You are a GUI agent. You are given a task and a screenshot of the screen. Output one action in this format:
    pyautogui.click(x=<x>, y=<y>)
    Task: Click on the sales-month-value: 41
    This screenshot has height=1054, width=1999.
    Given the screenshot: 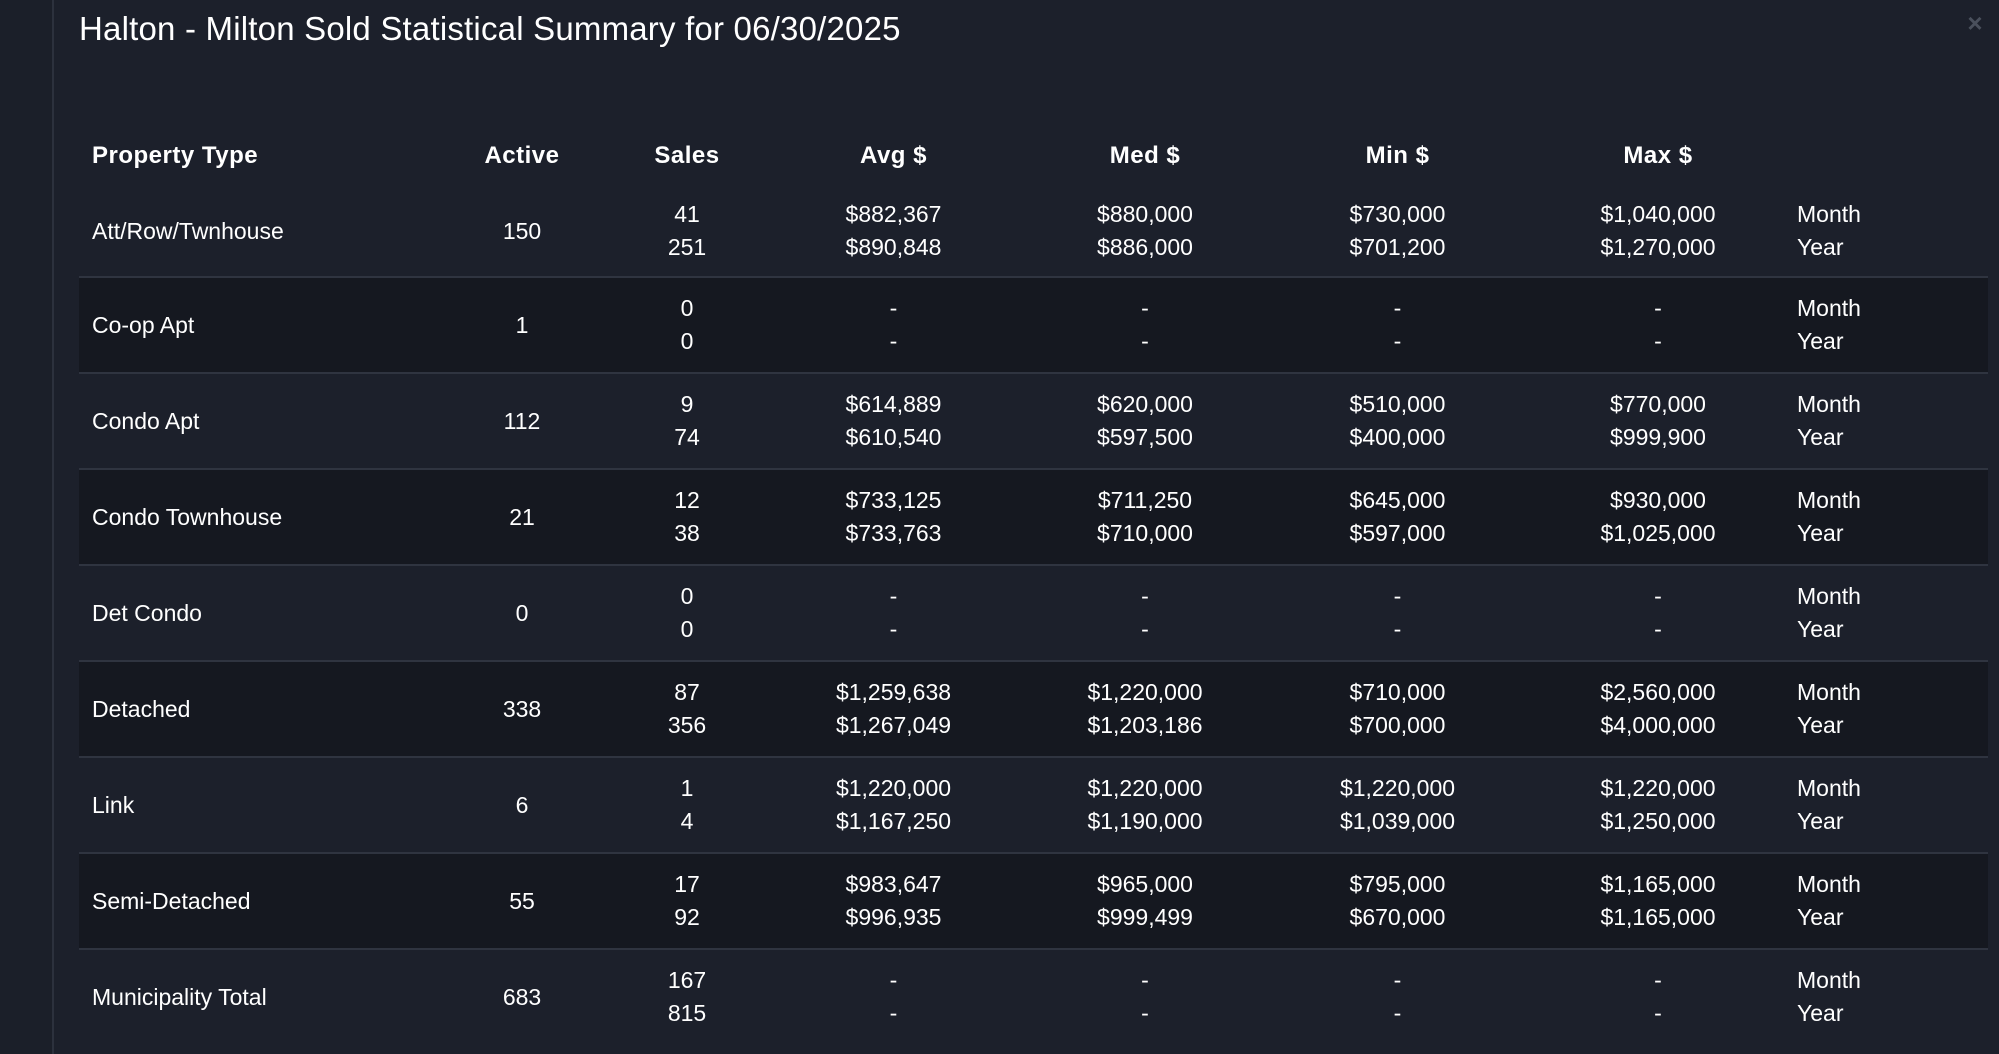 What is the action you would take?
    pyautogui.click(x=687, y=214)
    